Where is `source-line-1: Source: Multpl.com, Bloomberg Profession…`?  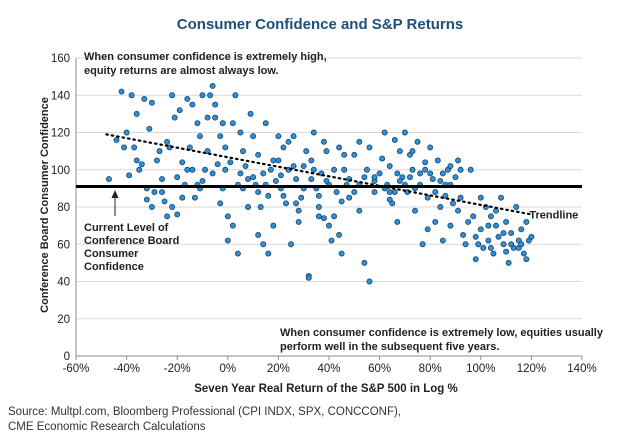 source-line-1: Source: Multpl.com, Bloomberg Profession… is located at coordinates (205, 412).